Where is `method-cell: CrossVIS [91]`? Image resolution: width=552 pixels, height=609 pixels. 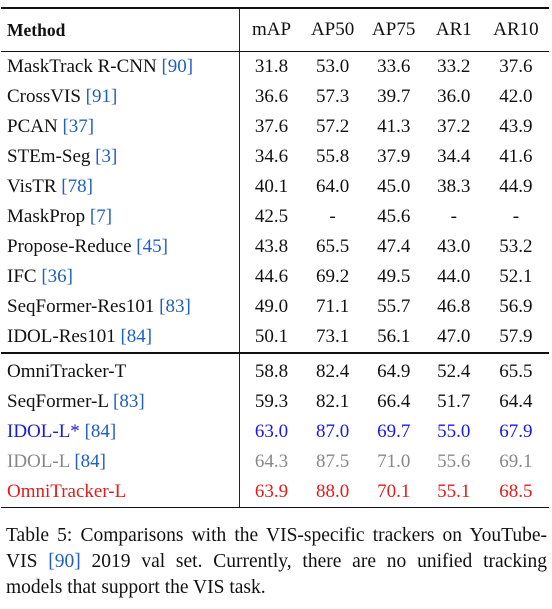 method-cell: CrossVIS [91] is located at coordinates (121, 97).